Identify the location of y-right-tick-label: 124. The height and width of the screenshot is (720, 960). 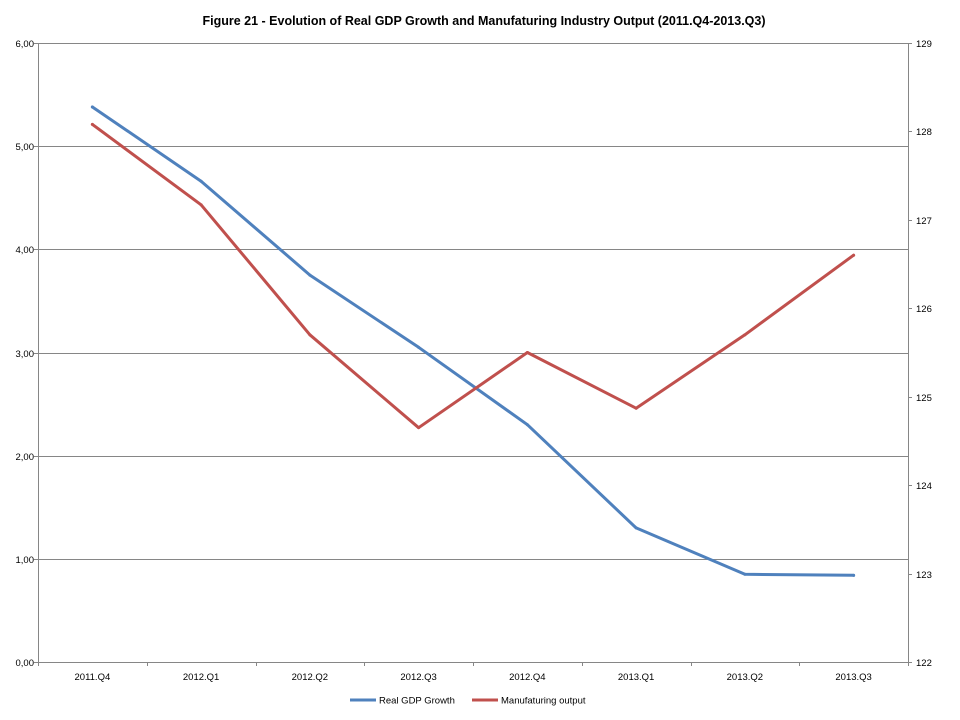
(924, 486).